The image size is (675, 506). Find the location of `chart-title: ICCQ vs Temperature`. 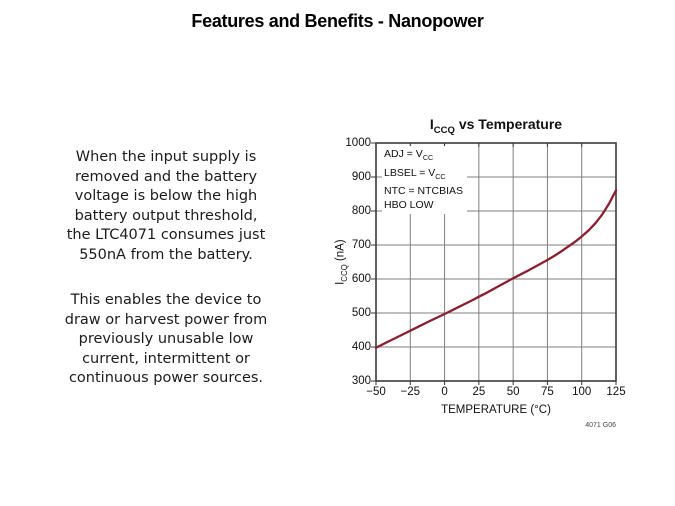

chart-title: ICCQ vs Temperature is located at coordinates (496, 126).